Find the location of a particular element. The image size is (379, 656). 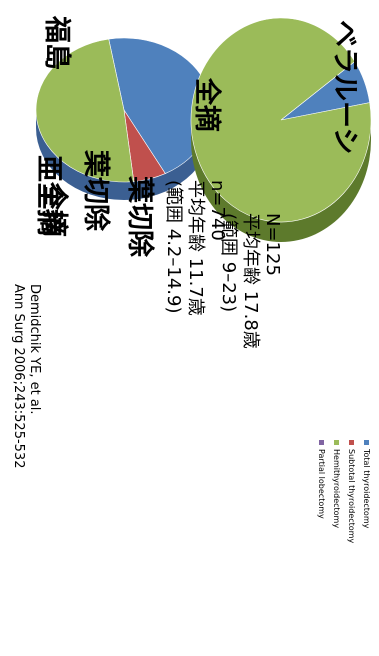

slice-label-belarus-hemi: 葉切除 is located at coordinates (95, 190).